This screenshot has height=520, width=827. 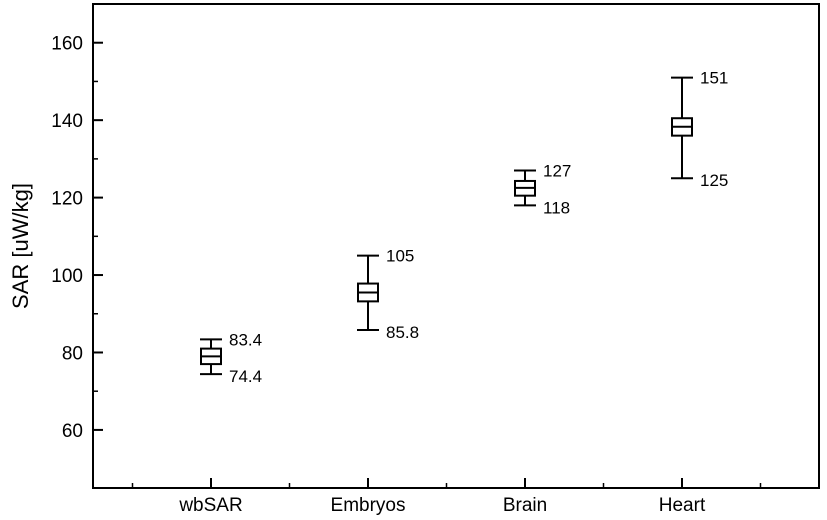 What do you see at coordinates (77, 238) in the screenshot?
I see `y-axis: 60 80 100 120 140 160` at bounding box center [77, 238].